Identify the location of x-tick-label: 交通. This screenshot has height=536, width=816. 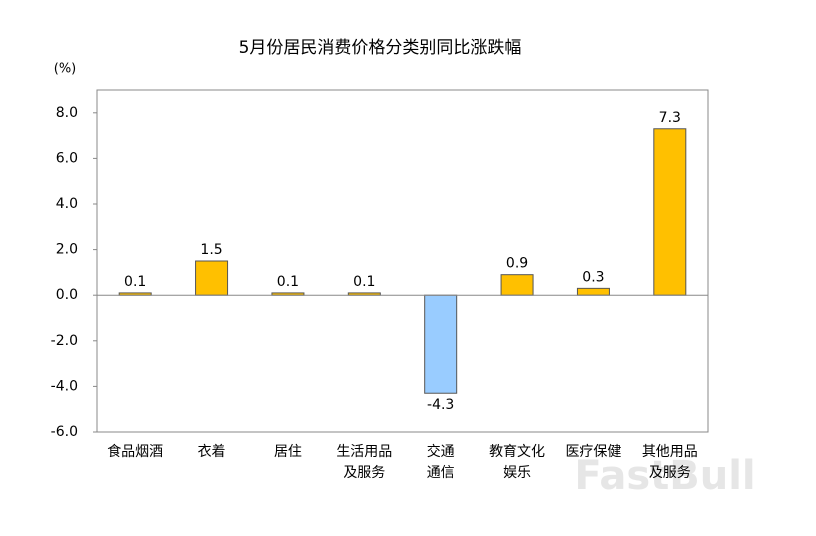
(441, 451).